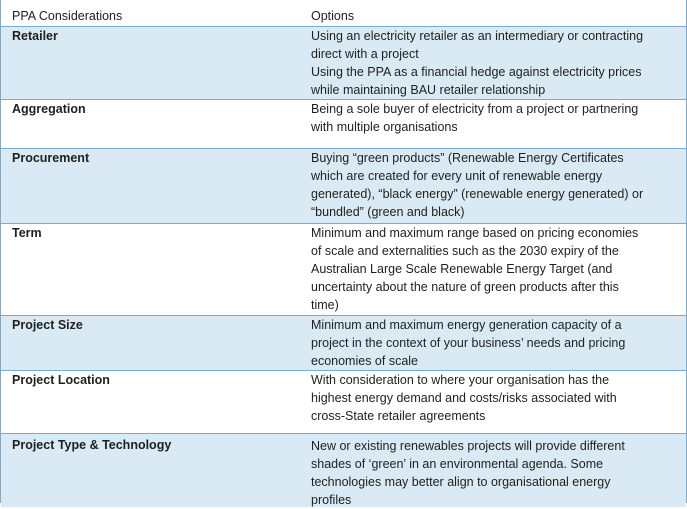 This screenshot has width=687, height=509. Describe the element at coordinates (331, 500) in the screenshot. I see `option-line: profiles` at that location.